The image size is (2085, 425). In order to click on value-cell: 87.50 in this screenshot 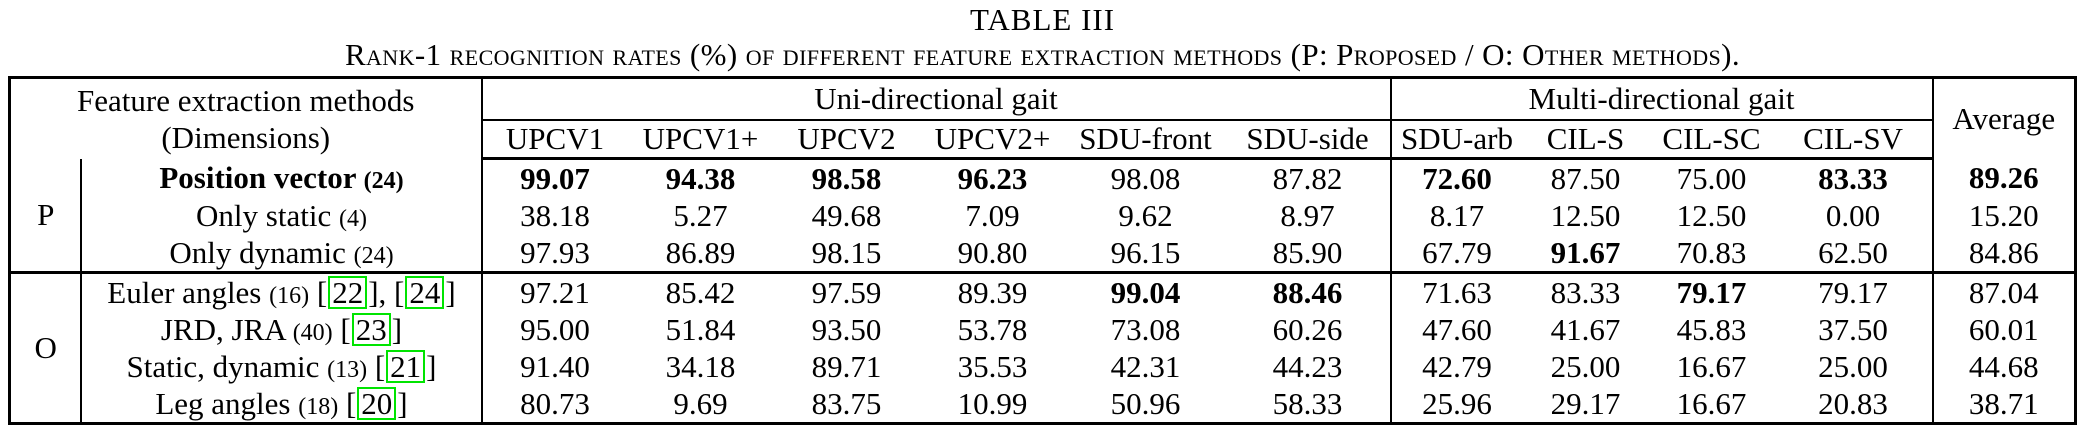, I will do `click(1585, 178)`.